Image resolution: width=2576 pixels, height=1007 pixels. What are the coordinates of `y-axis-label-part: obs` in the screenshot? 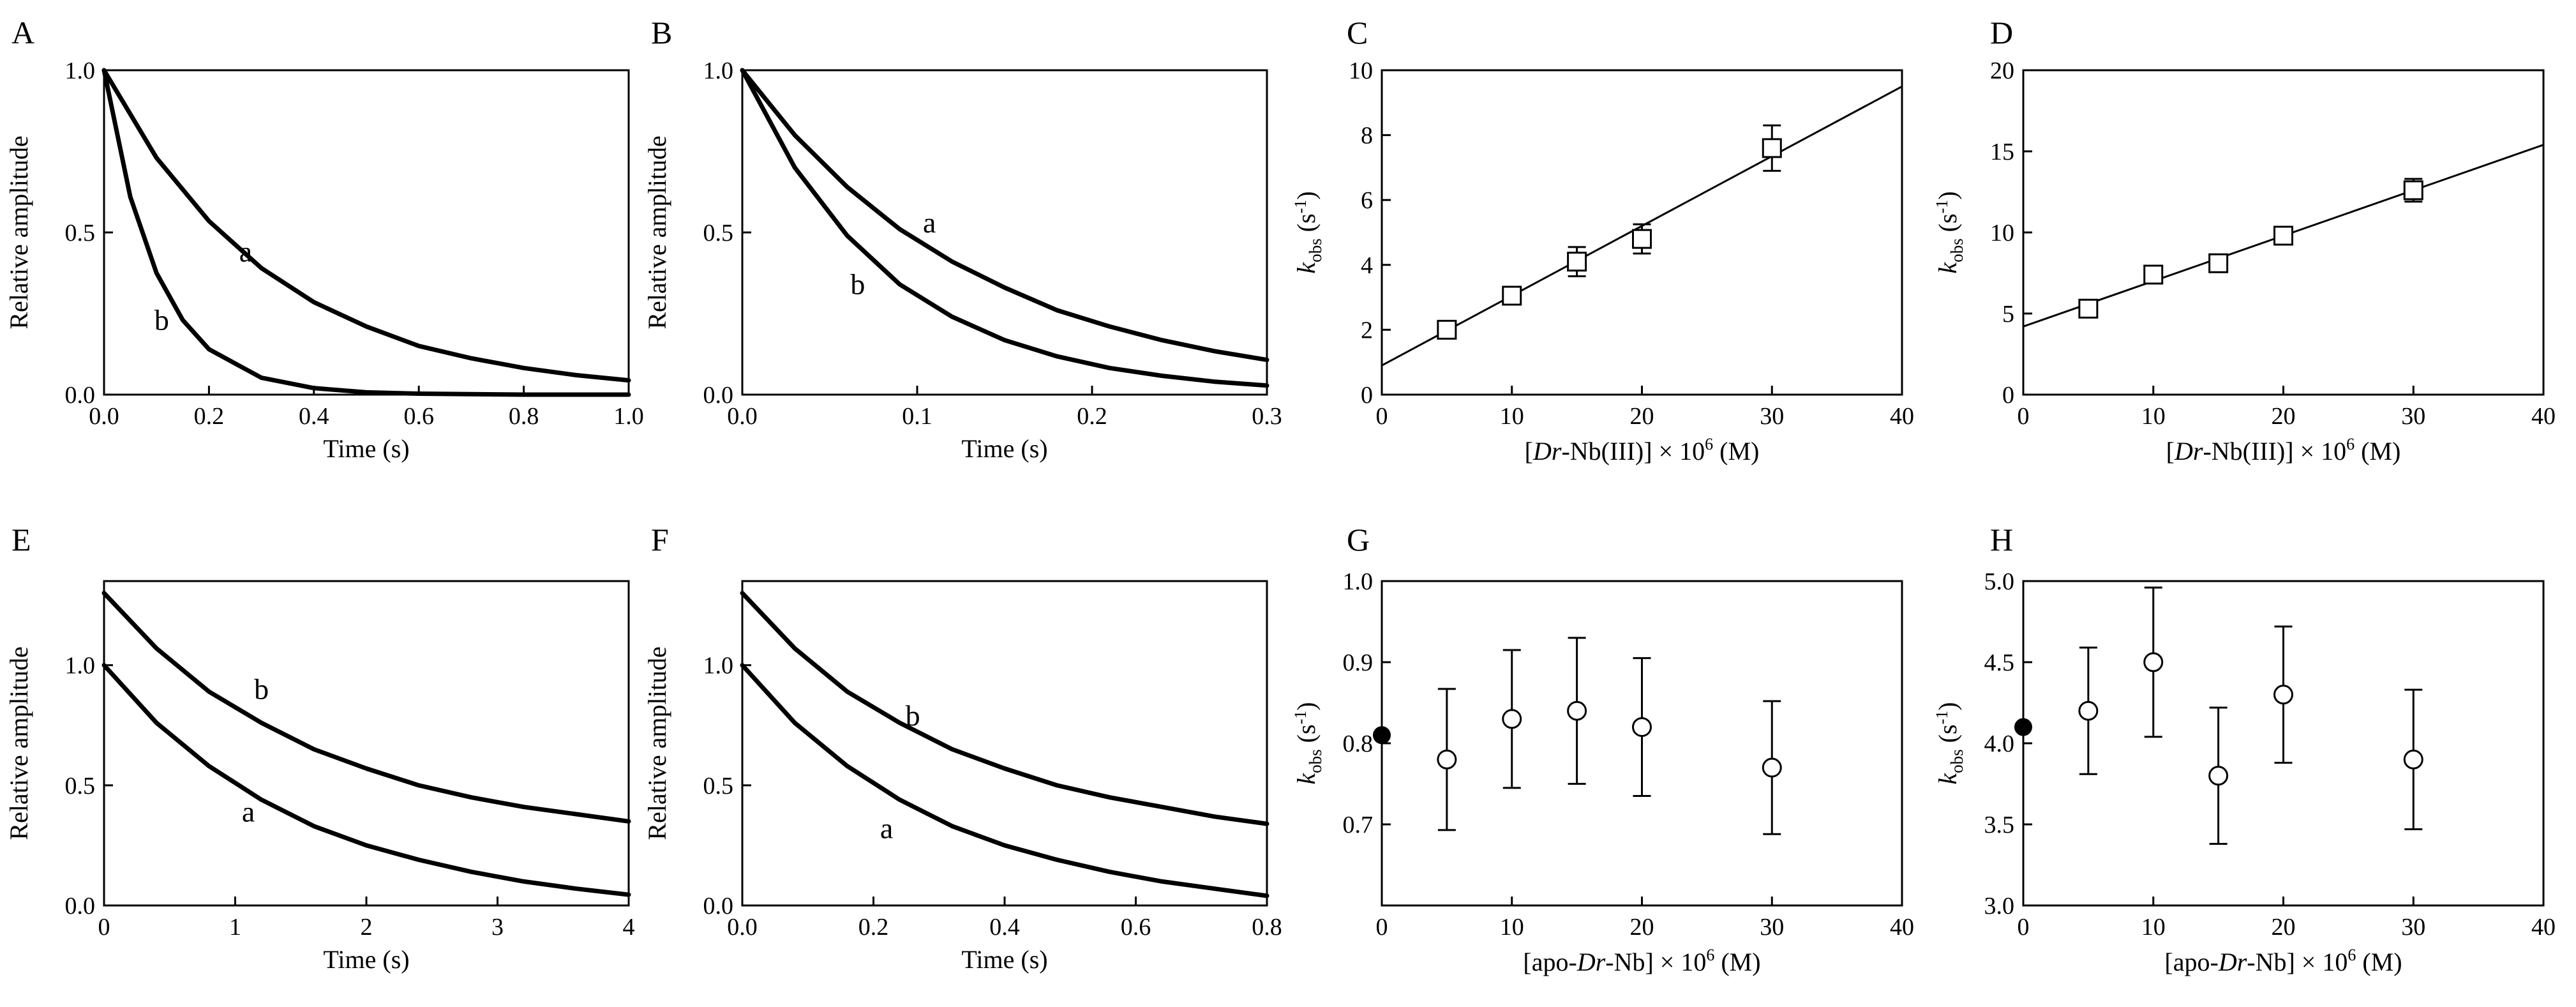 It's located at (1956, 250).